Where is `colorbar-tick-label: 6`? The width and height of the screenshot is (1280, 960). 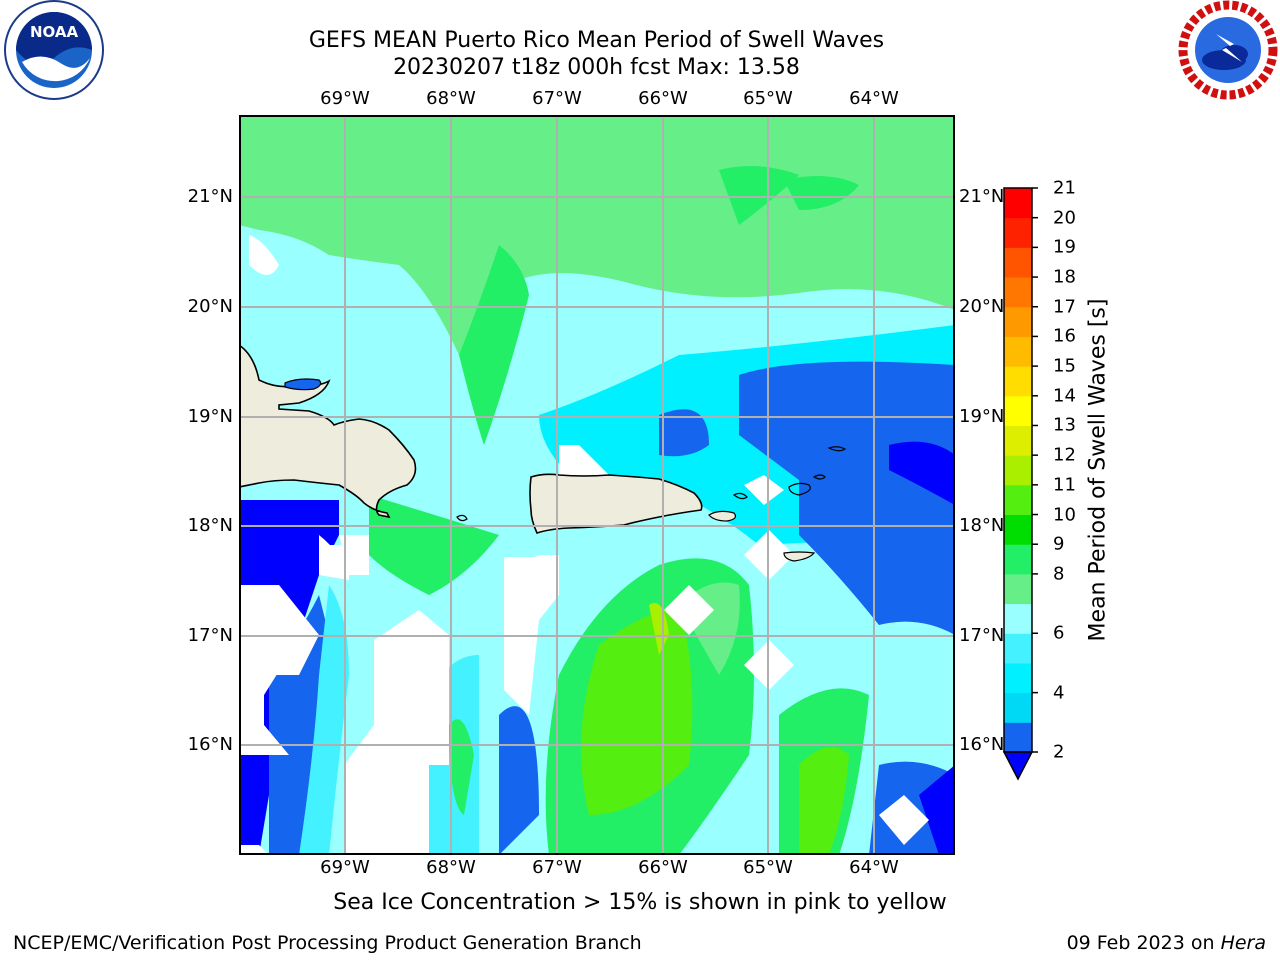
colorbar-tick-label: 6 is located at coordinates (1059, 633).